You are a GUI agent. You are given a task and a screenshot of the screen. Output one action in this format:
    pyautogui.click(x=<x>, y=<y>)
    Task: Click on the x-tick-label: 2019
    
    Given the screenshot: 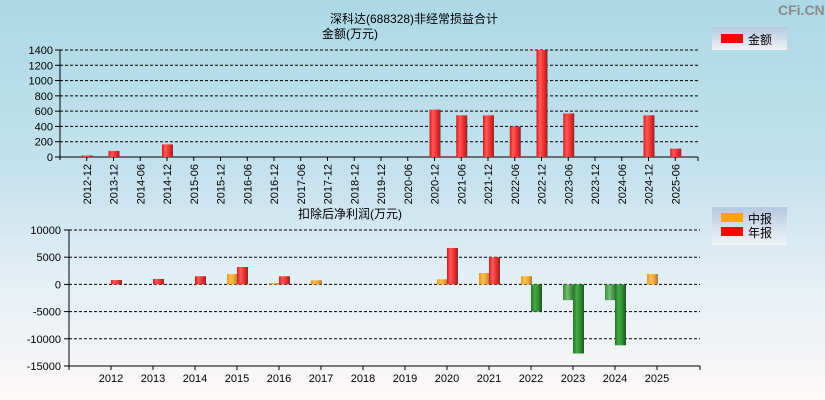 What is the action you would take?
    pyautogui.click(x=405, y=379)
    